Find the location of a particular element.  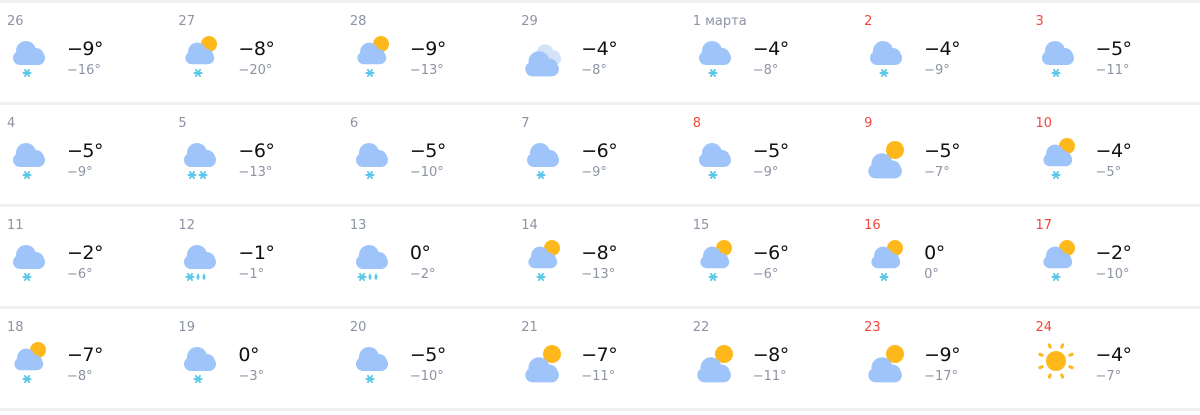

day-label: 8 is located at coordinates (696, 123).